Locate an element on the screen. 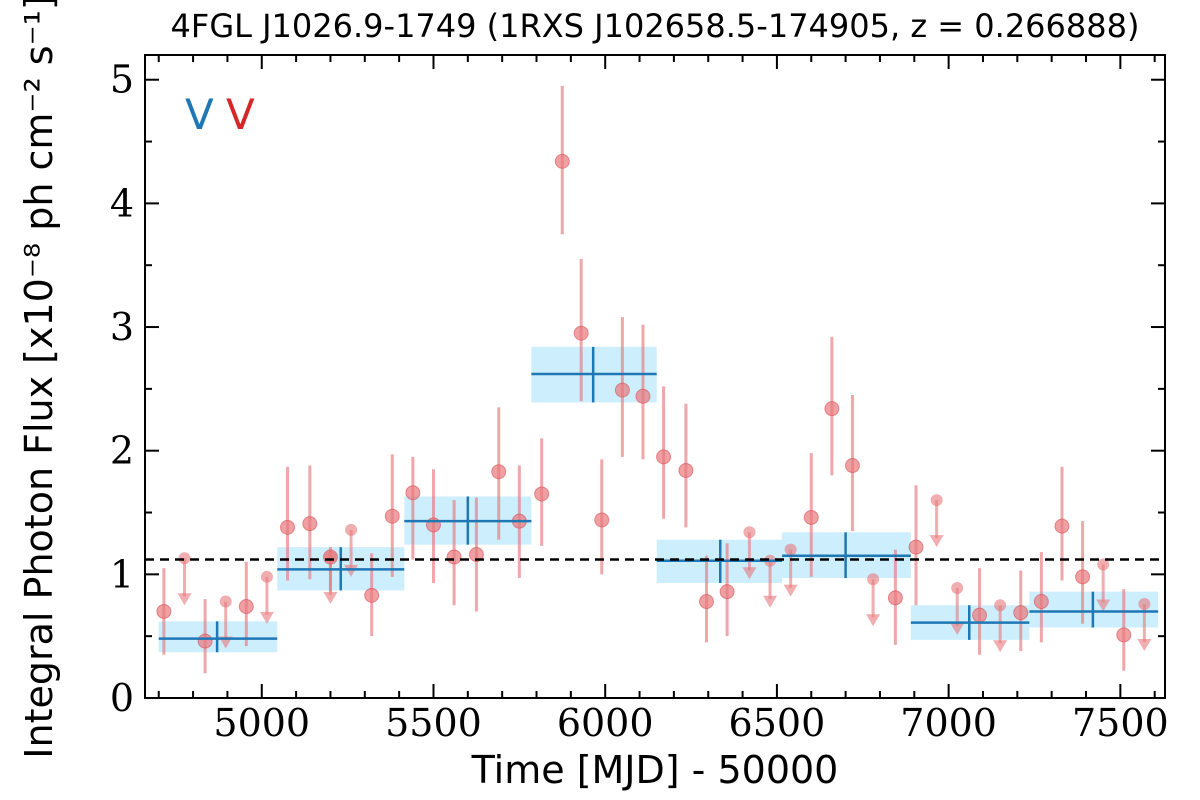  y-axis-label: Integral Photon Flux [x10⁻⁸ ph cm⁻² s⁻¹] is located at coordinates (39, 379).